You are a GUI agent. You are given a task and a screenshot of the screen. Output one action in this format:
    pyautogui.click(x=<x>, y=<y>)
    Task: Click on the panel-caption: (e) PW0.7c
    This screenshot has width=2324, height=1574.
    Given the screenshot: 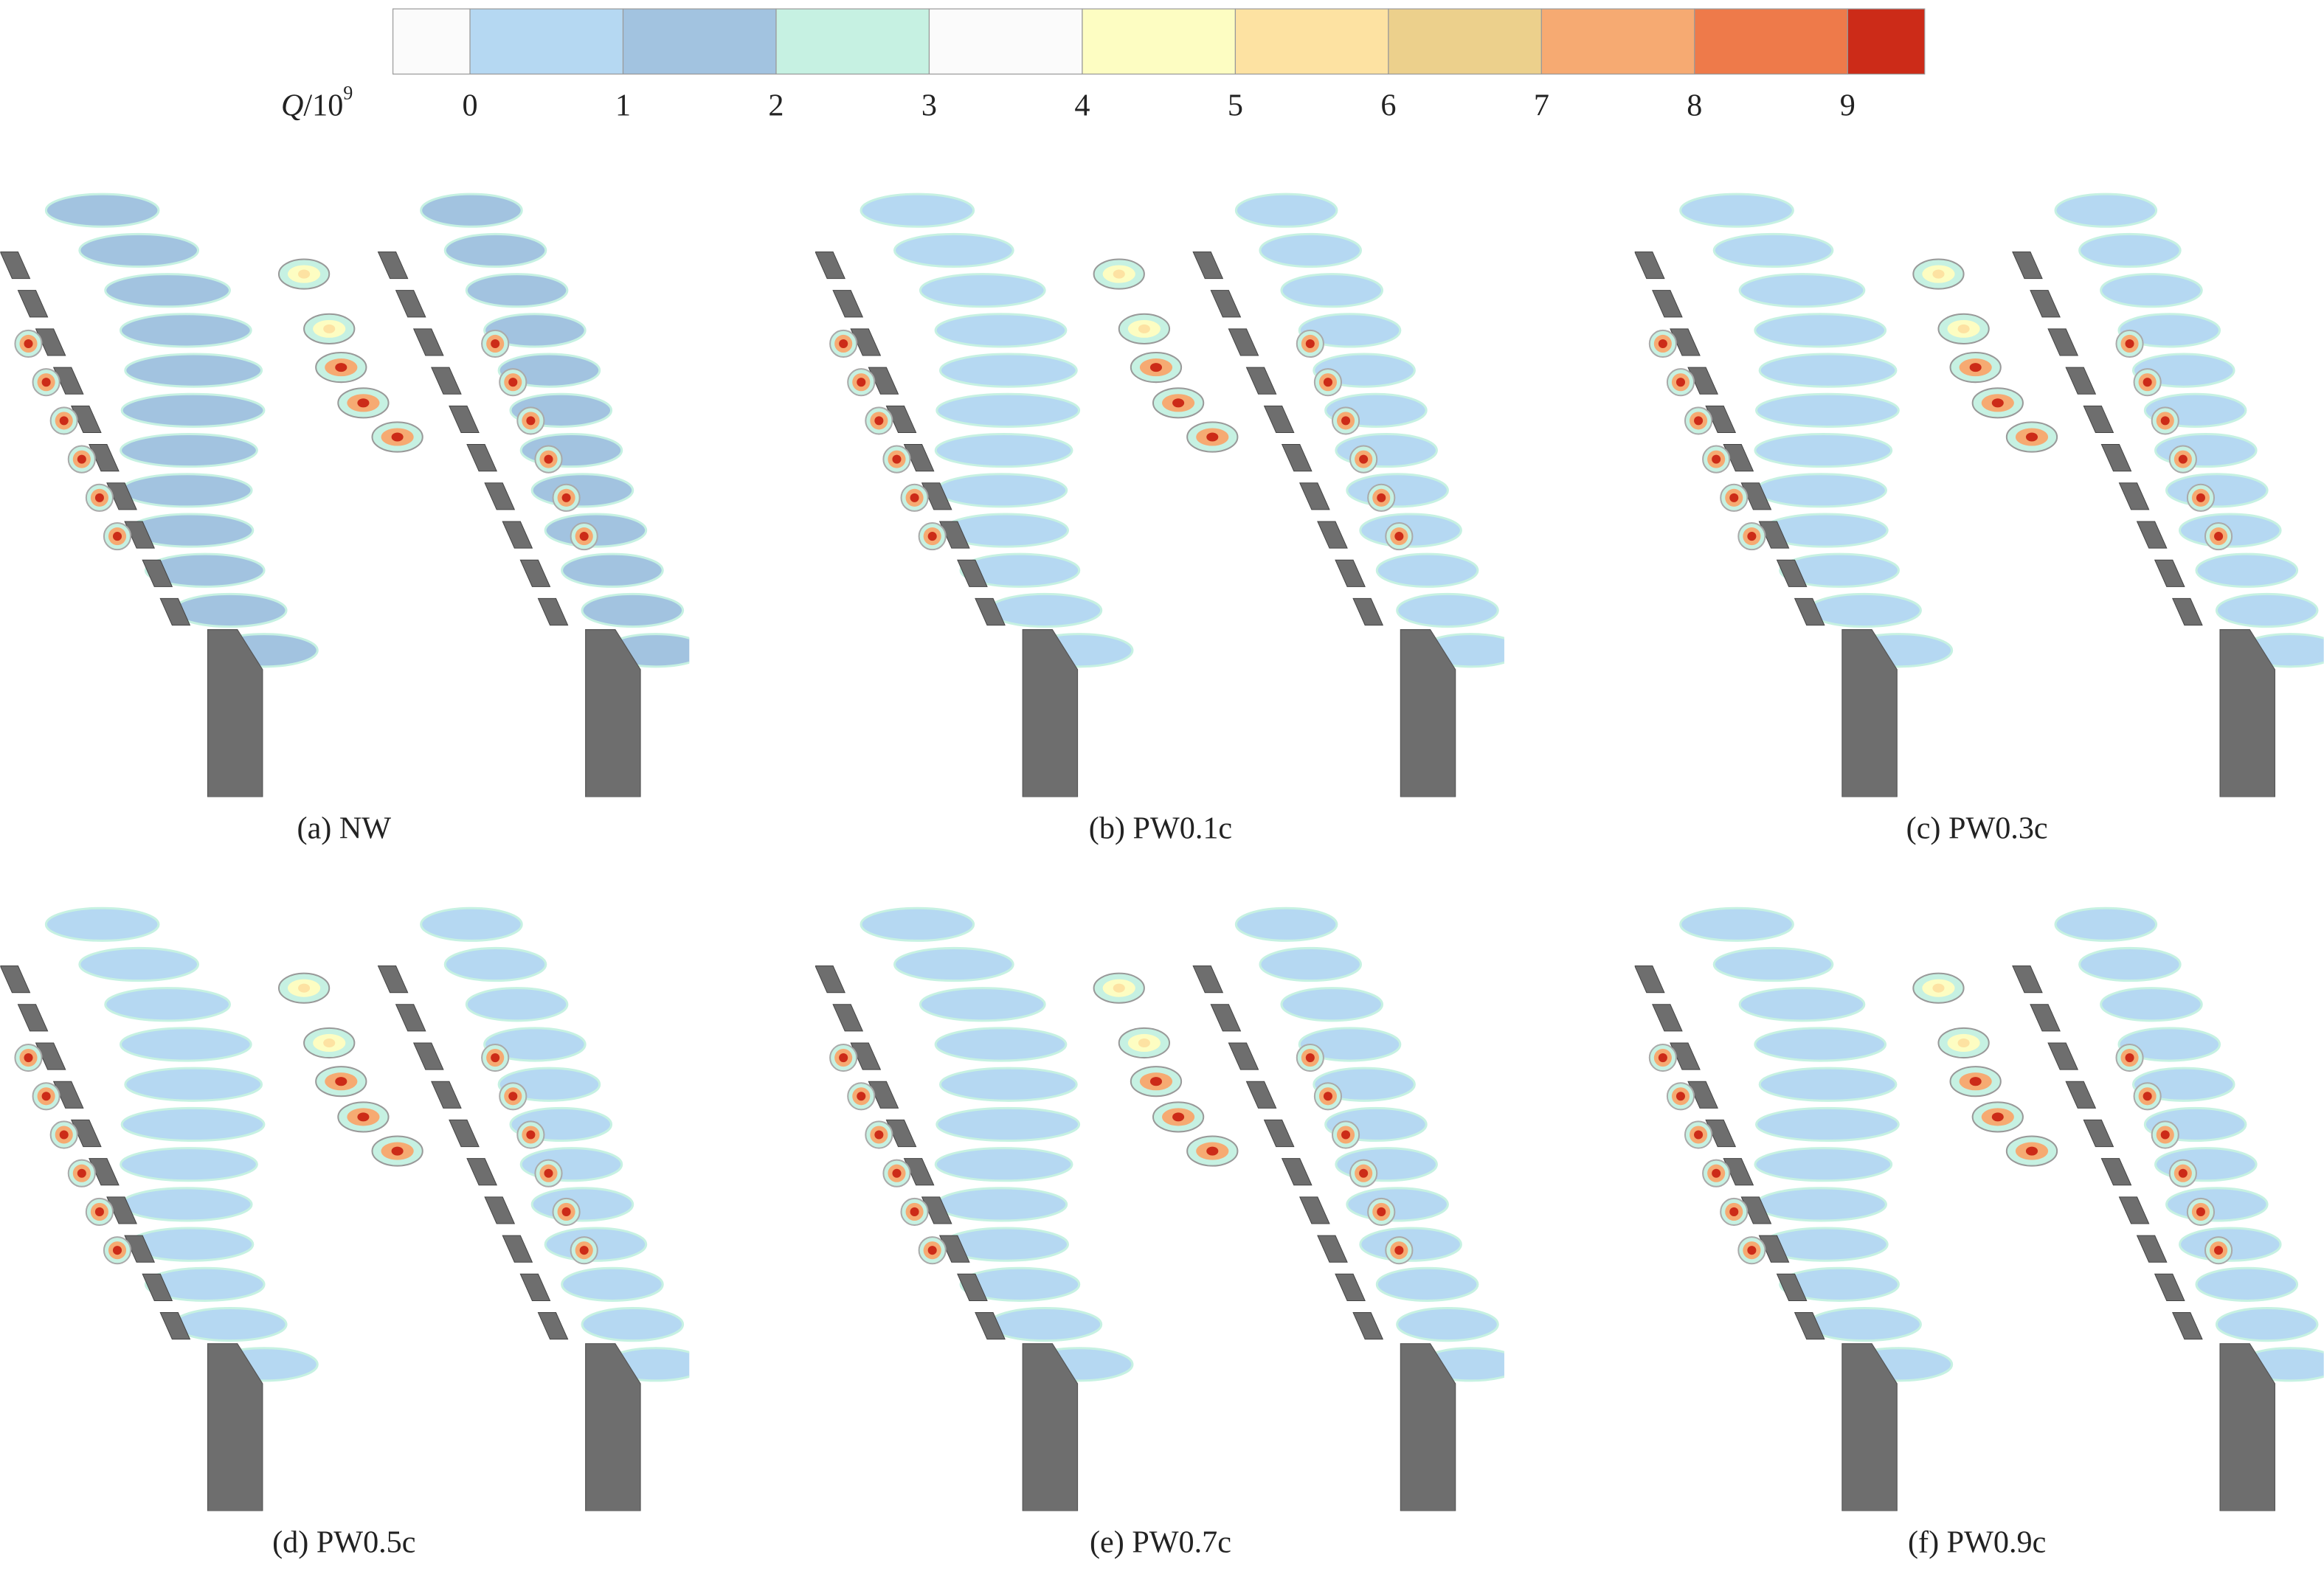 What is the action you would take?
    pyautogui.click(x=1160, y=1542)
    